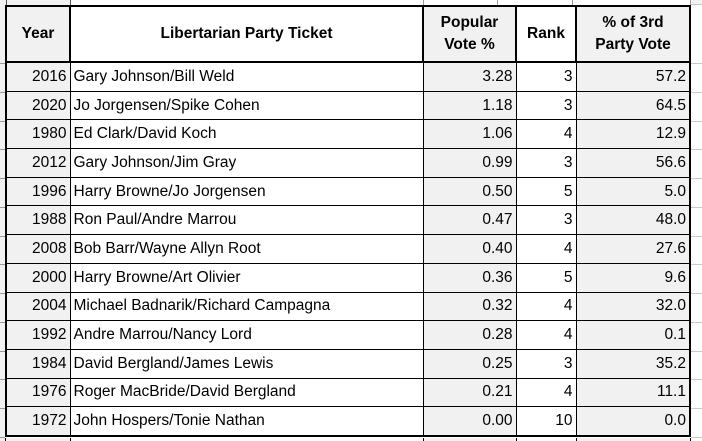 The width and height of the screenshot is (702, 441). Describe the element at coordinates (633, 277) in the screenshot. I see `cell-third-party-vote: 9.6` at that location.